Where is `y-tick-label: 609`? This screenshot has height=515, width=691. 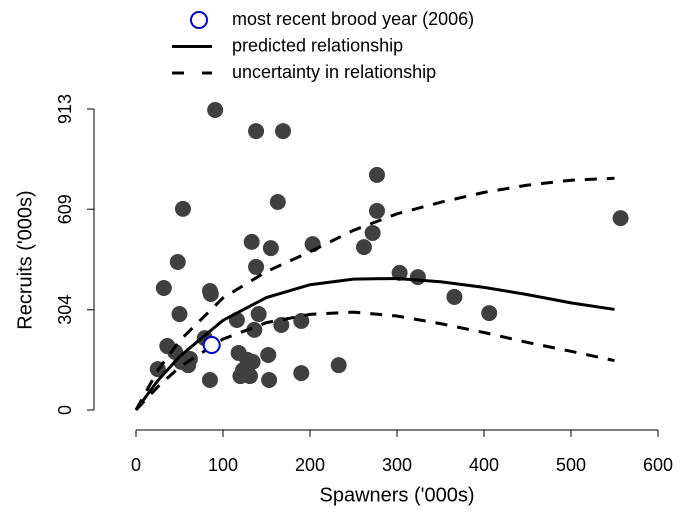 y-tick-label: 609 is located at coordinates (65, 209).